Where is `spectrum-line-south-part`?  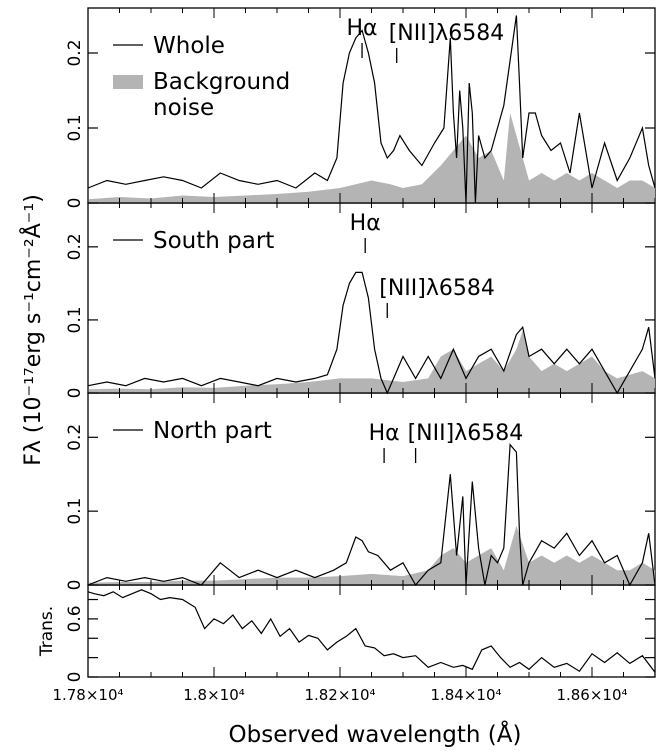
spectrum-line-south-part is located at coordinates (371, 333).